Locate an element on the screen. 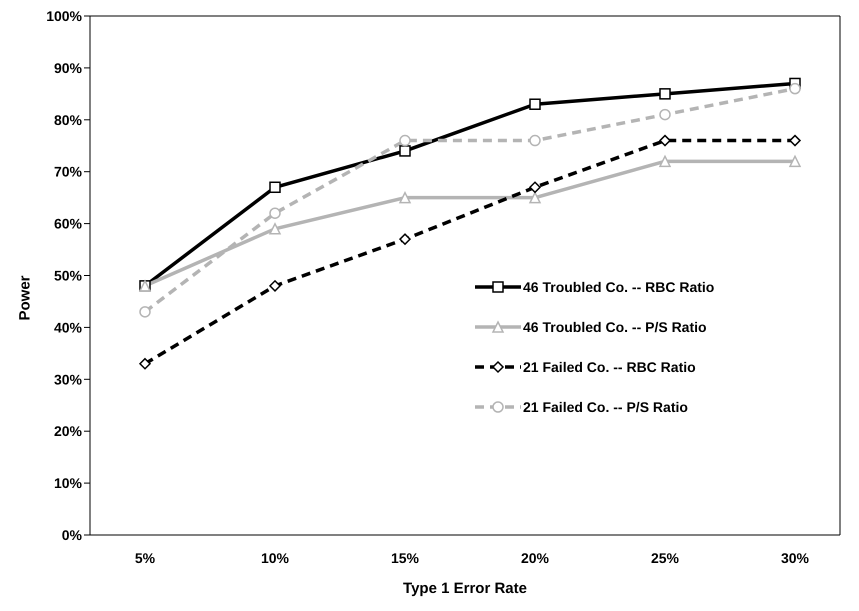 Image resolution: width=859 pixels, height=611 pixels. x-tick-label: 25% is located at coordinates (665, 558).